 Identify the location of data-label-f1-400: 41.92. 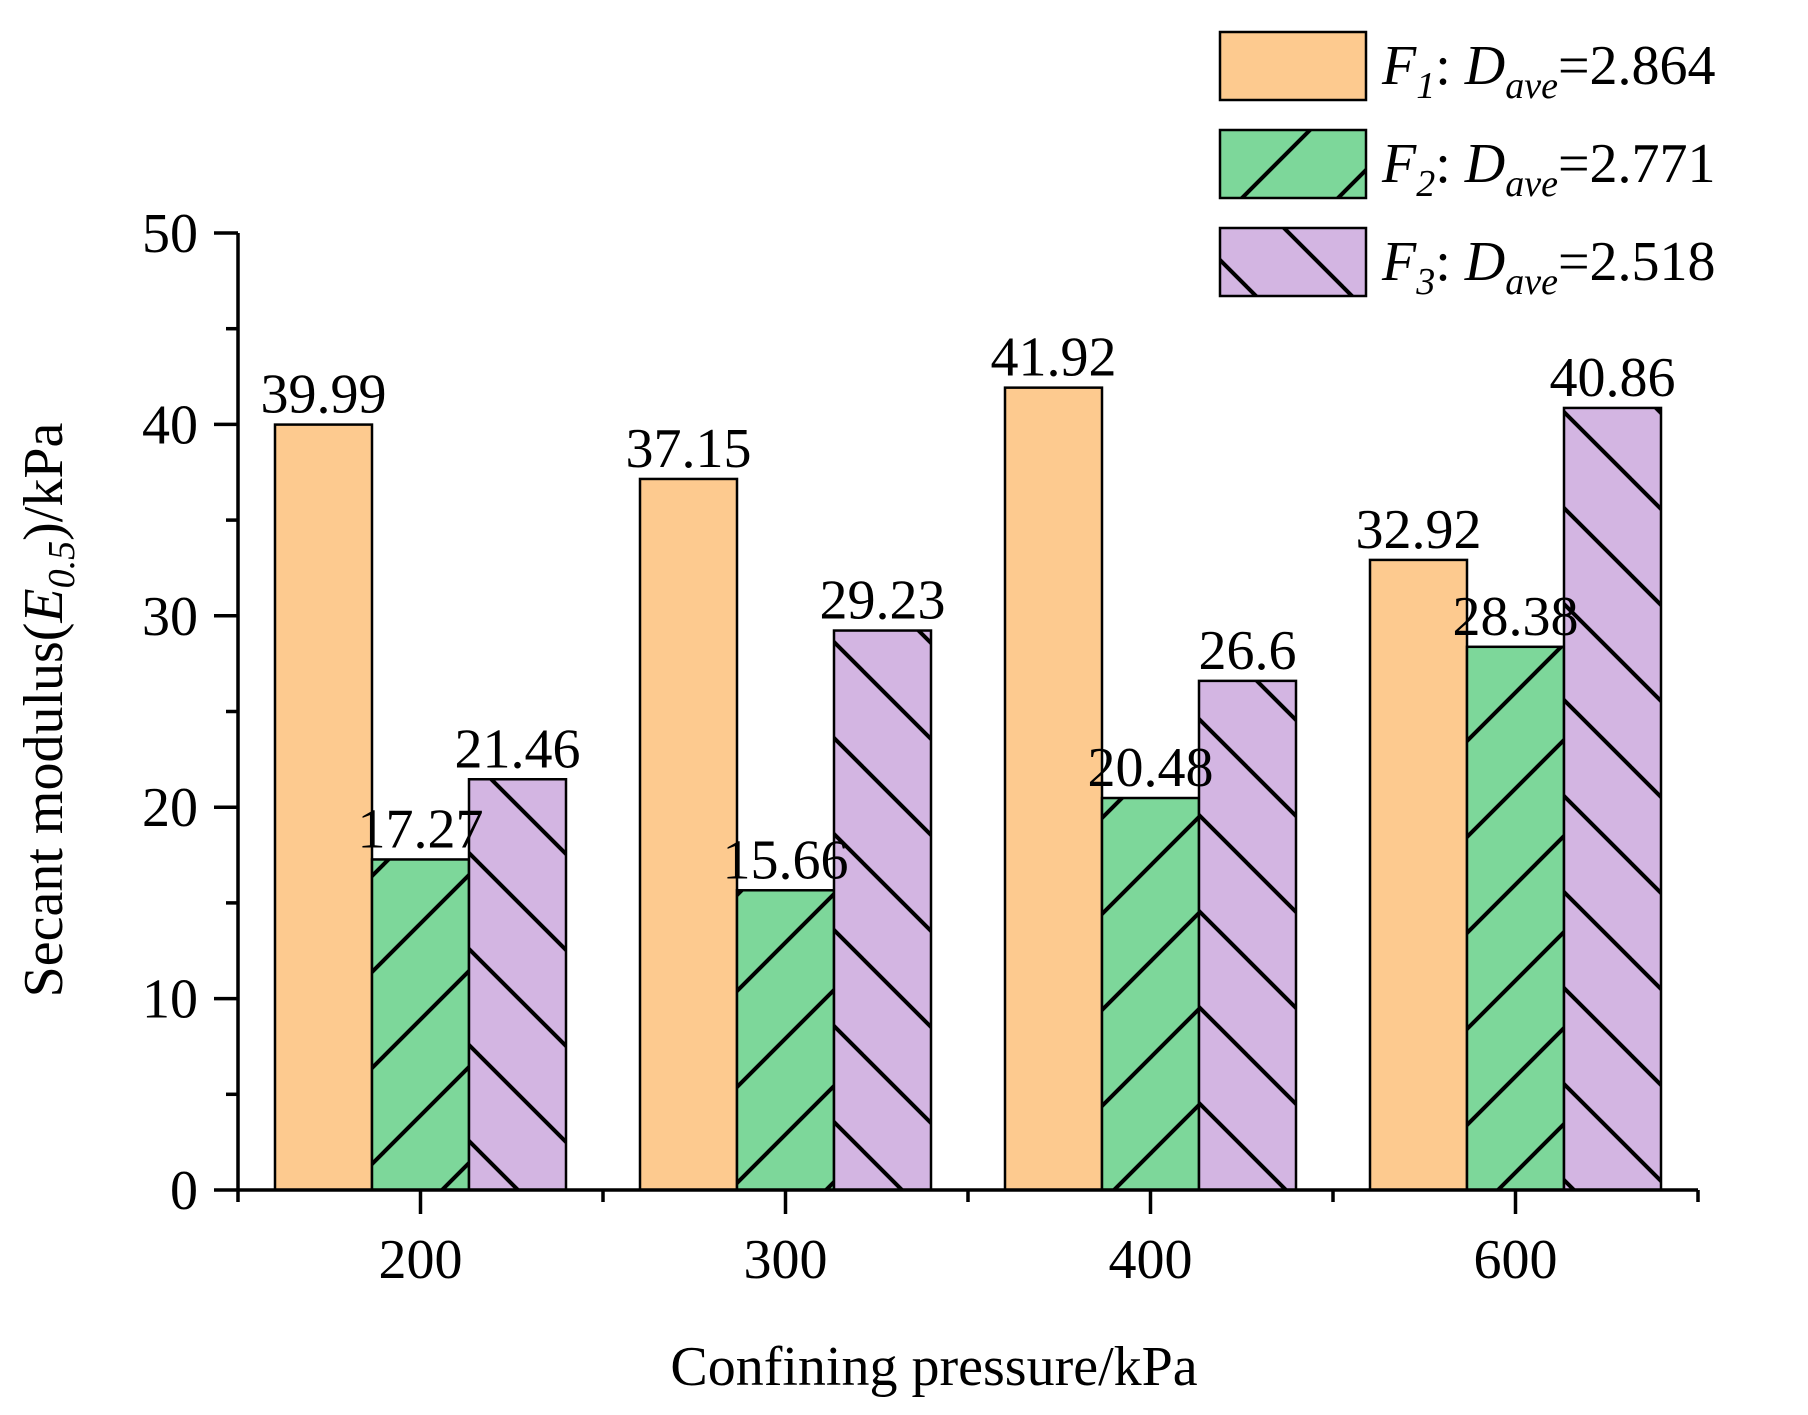
(1054, 358).